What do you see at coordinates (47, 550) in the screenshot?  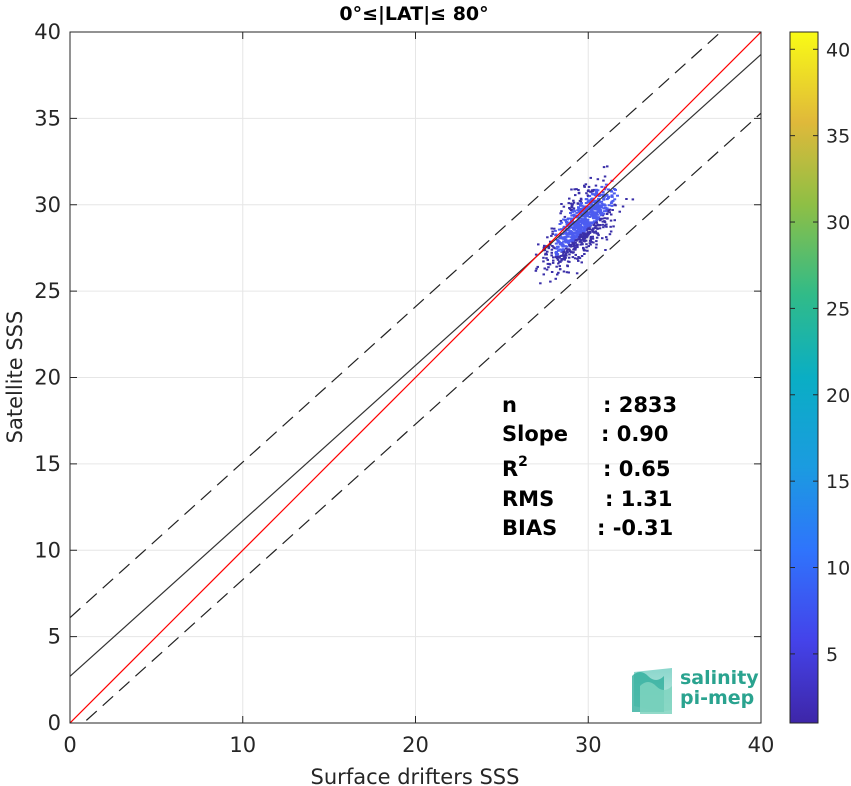 I see `y-tick-label: 10` at bounding box center [47, 550].